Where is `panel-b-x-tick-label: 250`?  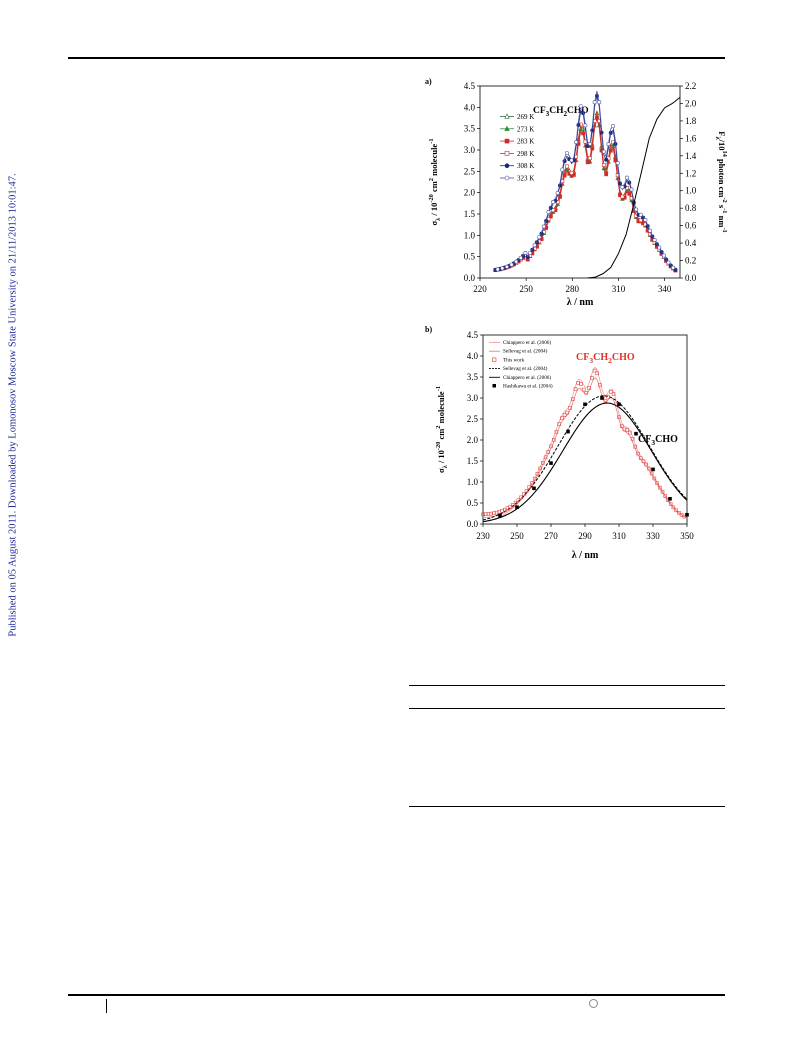
panel-b-x-tick-label: 250 is located at coordinates (517, 536).